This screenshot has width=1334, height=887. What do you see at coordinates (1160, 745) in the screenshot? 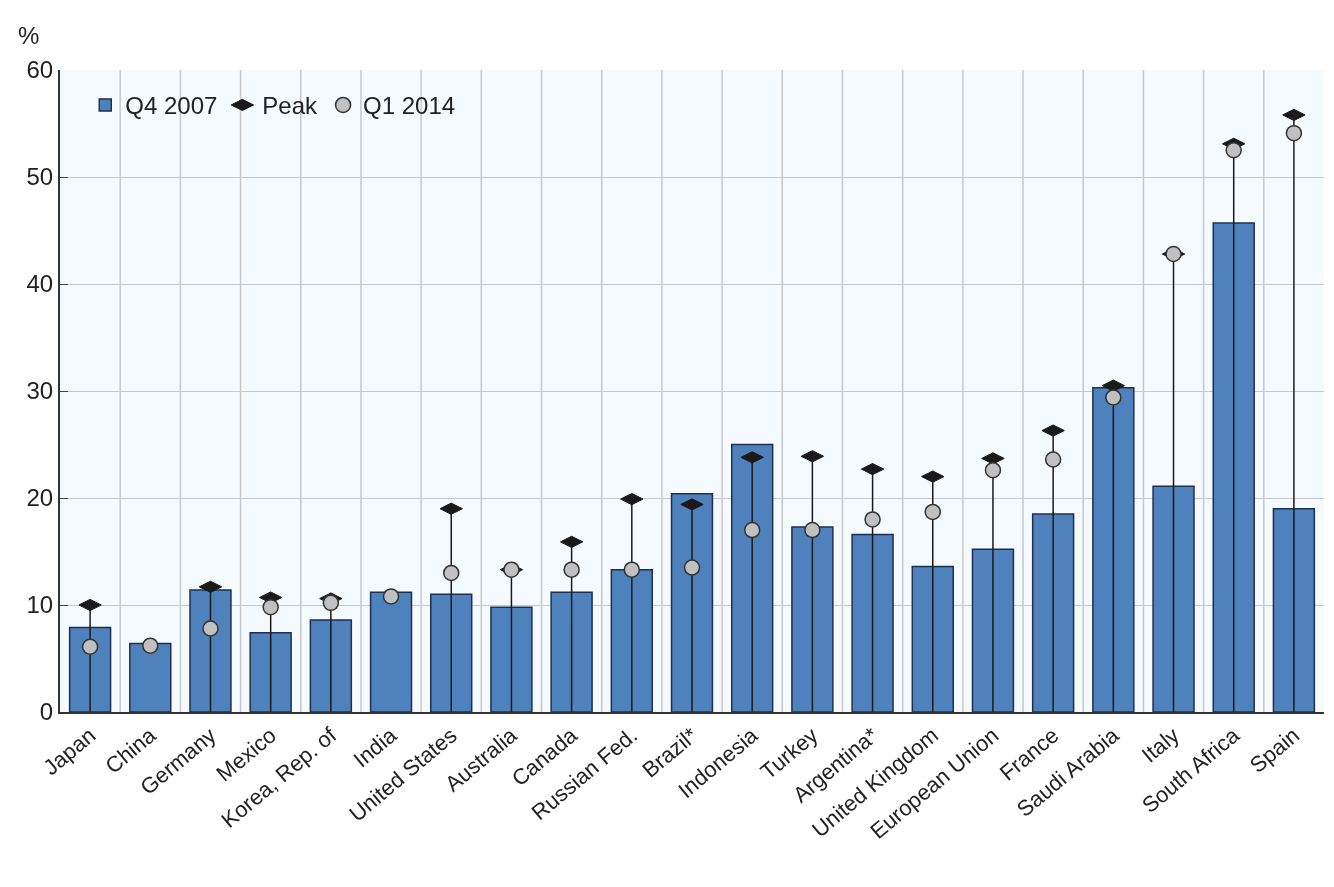
I see `x-tick-label: Italy` at bounding box center [1160, 745].